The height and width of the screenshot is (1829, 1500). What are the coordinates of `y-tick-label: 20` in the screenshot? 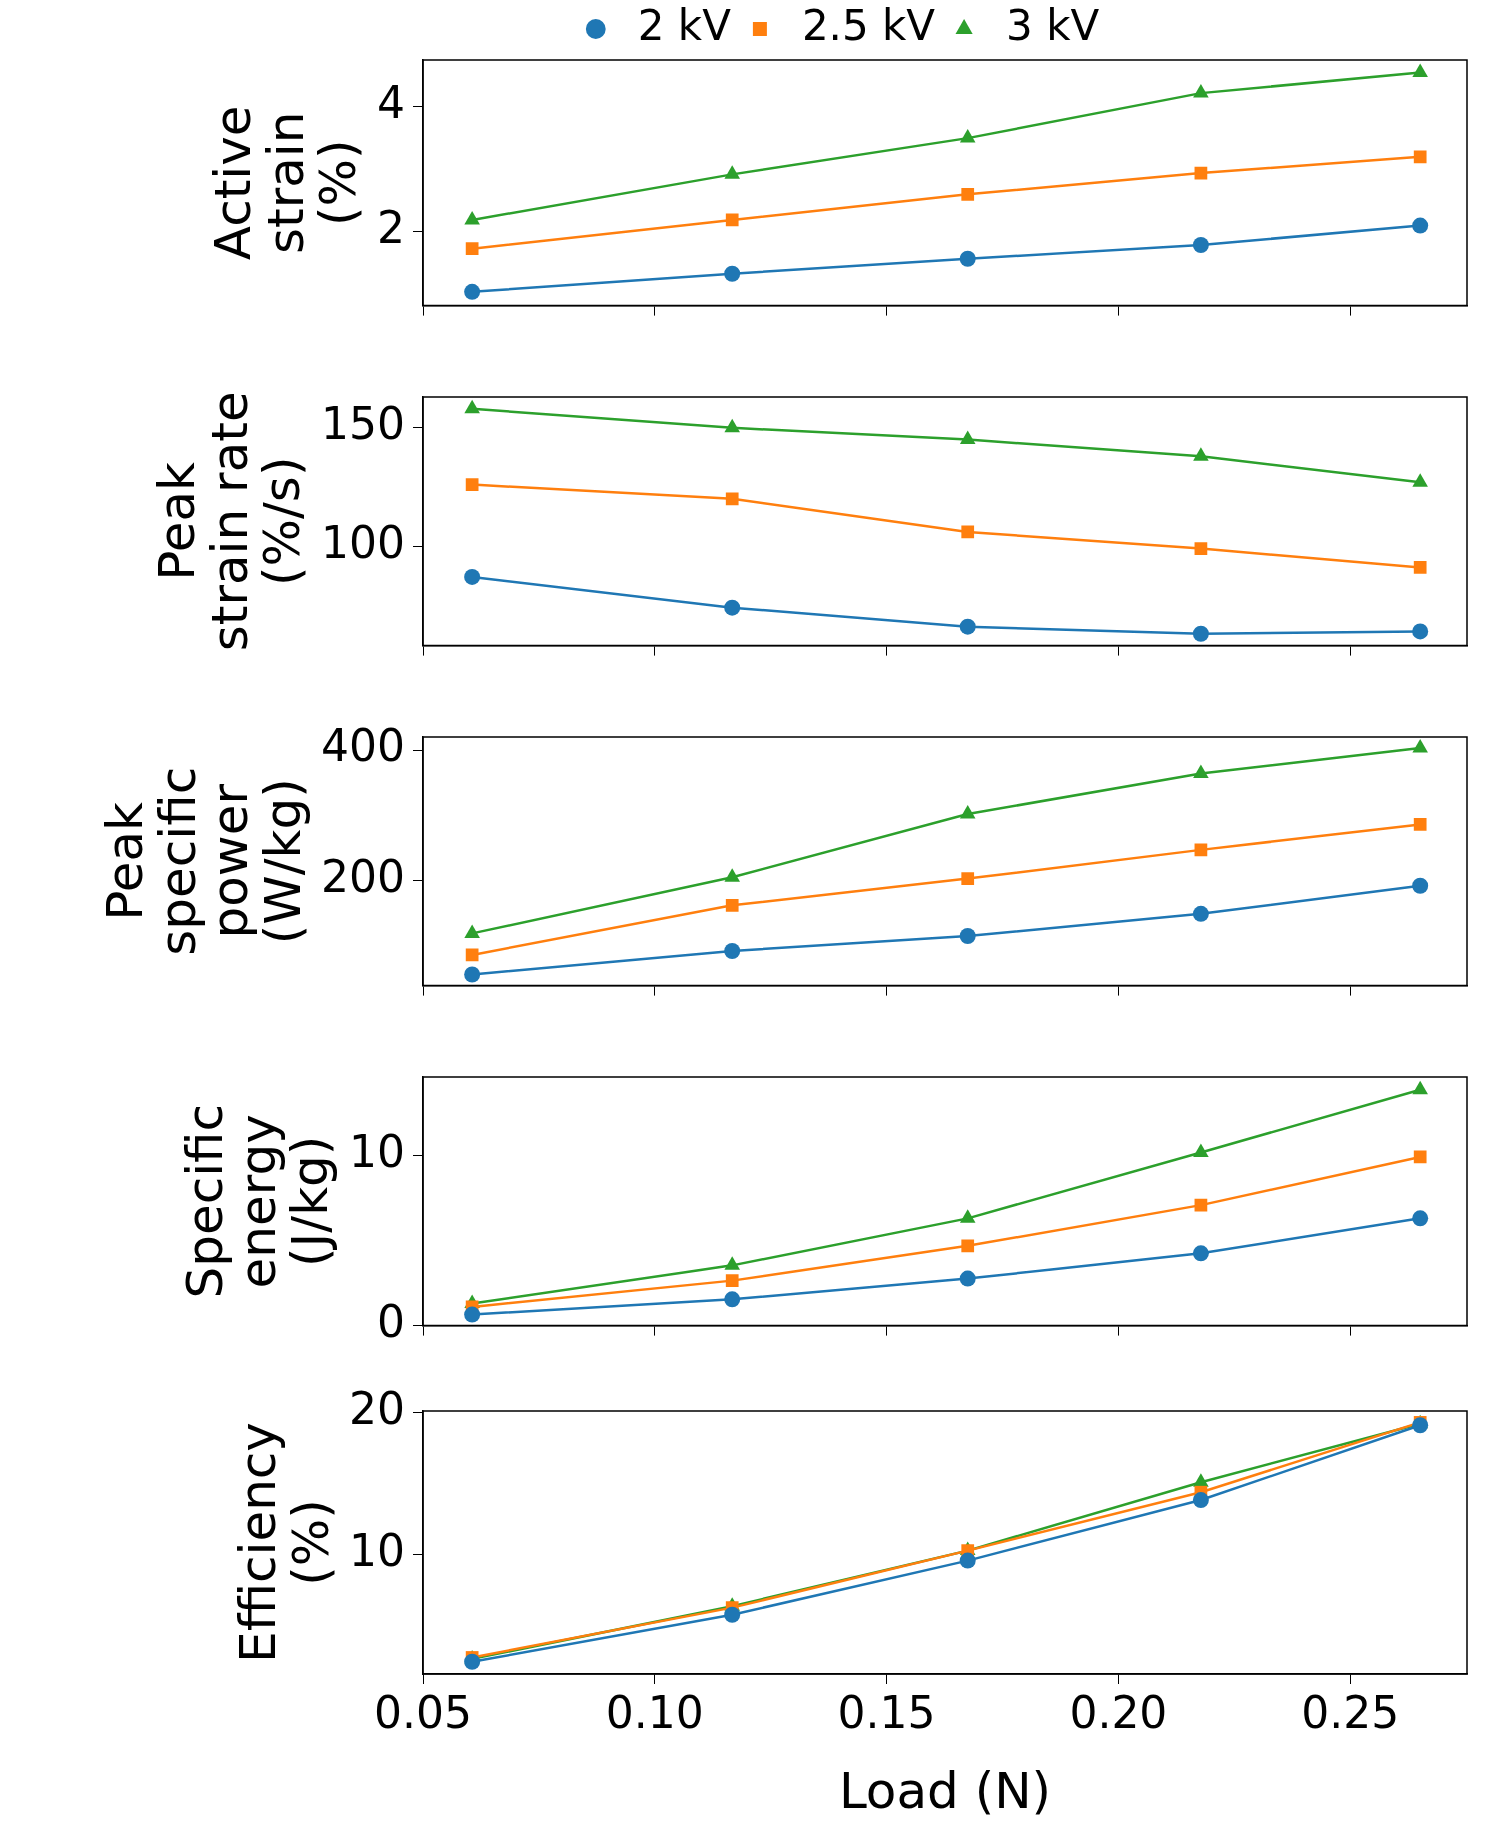 It's located at (377, 1408).